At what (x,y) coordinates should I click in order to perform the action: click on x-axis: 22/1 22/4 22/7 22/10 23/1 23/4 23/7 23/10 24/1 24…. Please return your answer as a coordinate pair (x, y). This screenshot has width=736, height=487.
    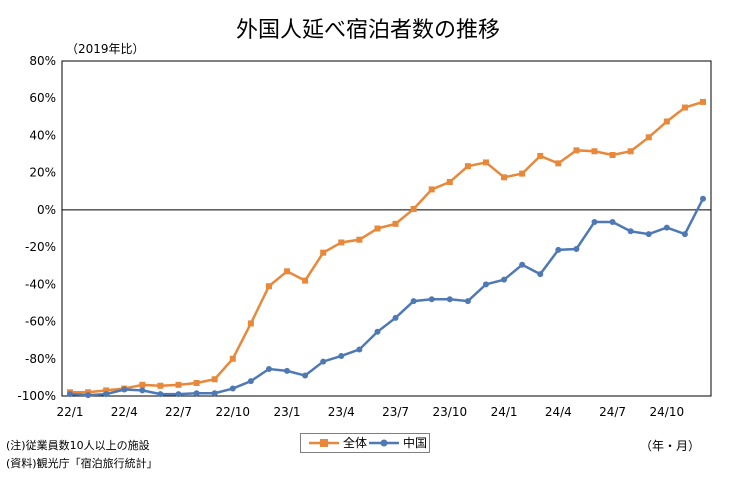
    Looking at the image, I should click on (371, 412).